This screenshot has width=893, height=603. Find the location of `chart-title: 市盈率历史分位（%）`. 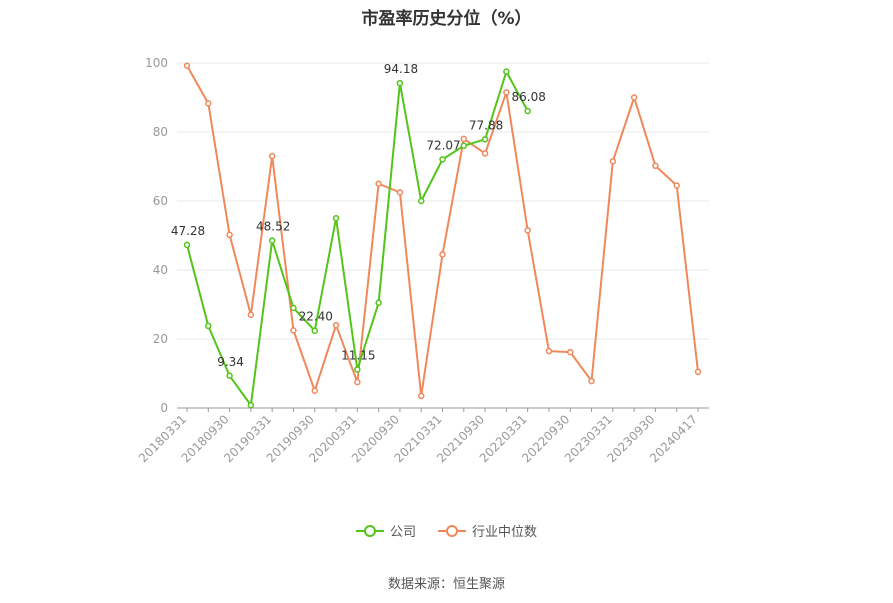

chart-title: 市盈率历史分位（%） is located at coordinates (446, 19).